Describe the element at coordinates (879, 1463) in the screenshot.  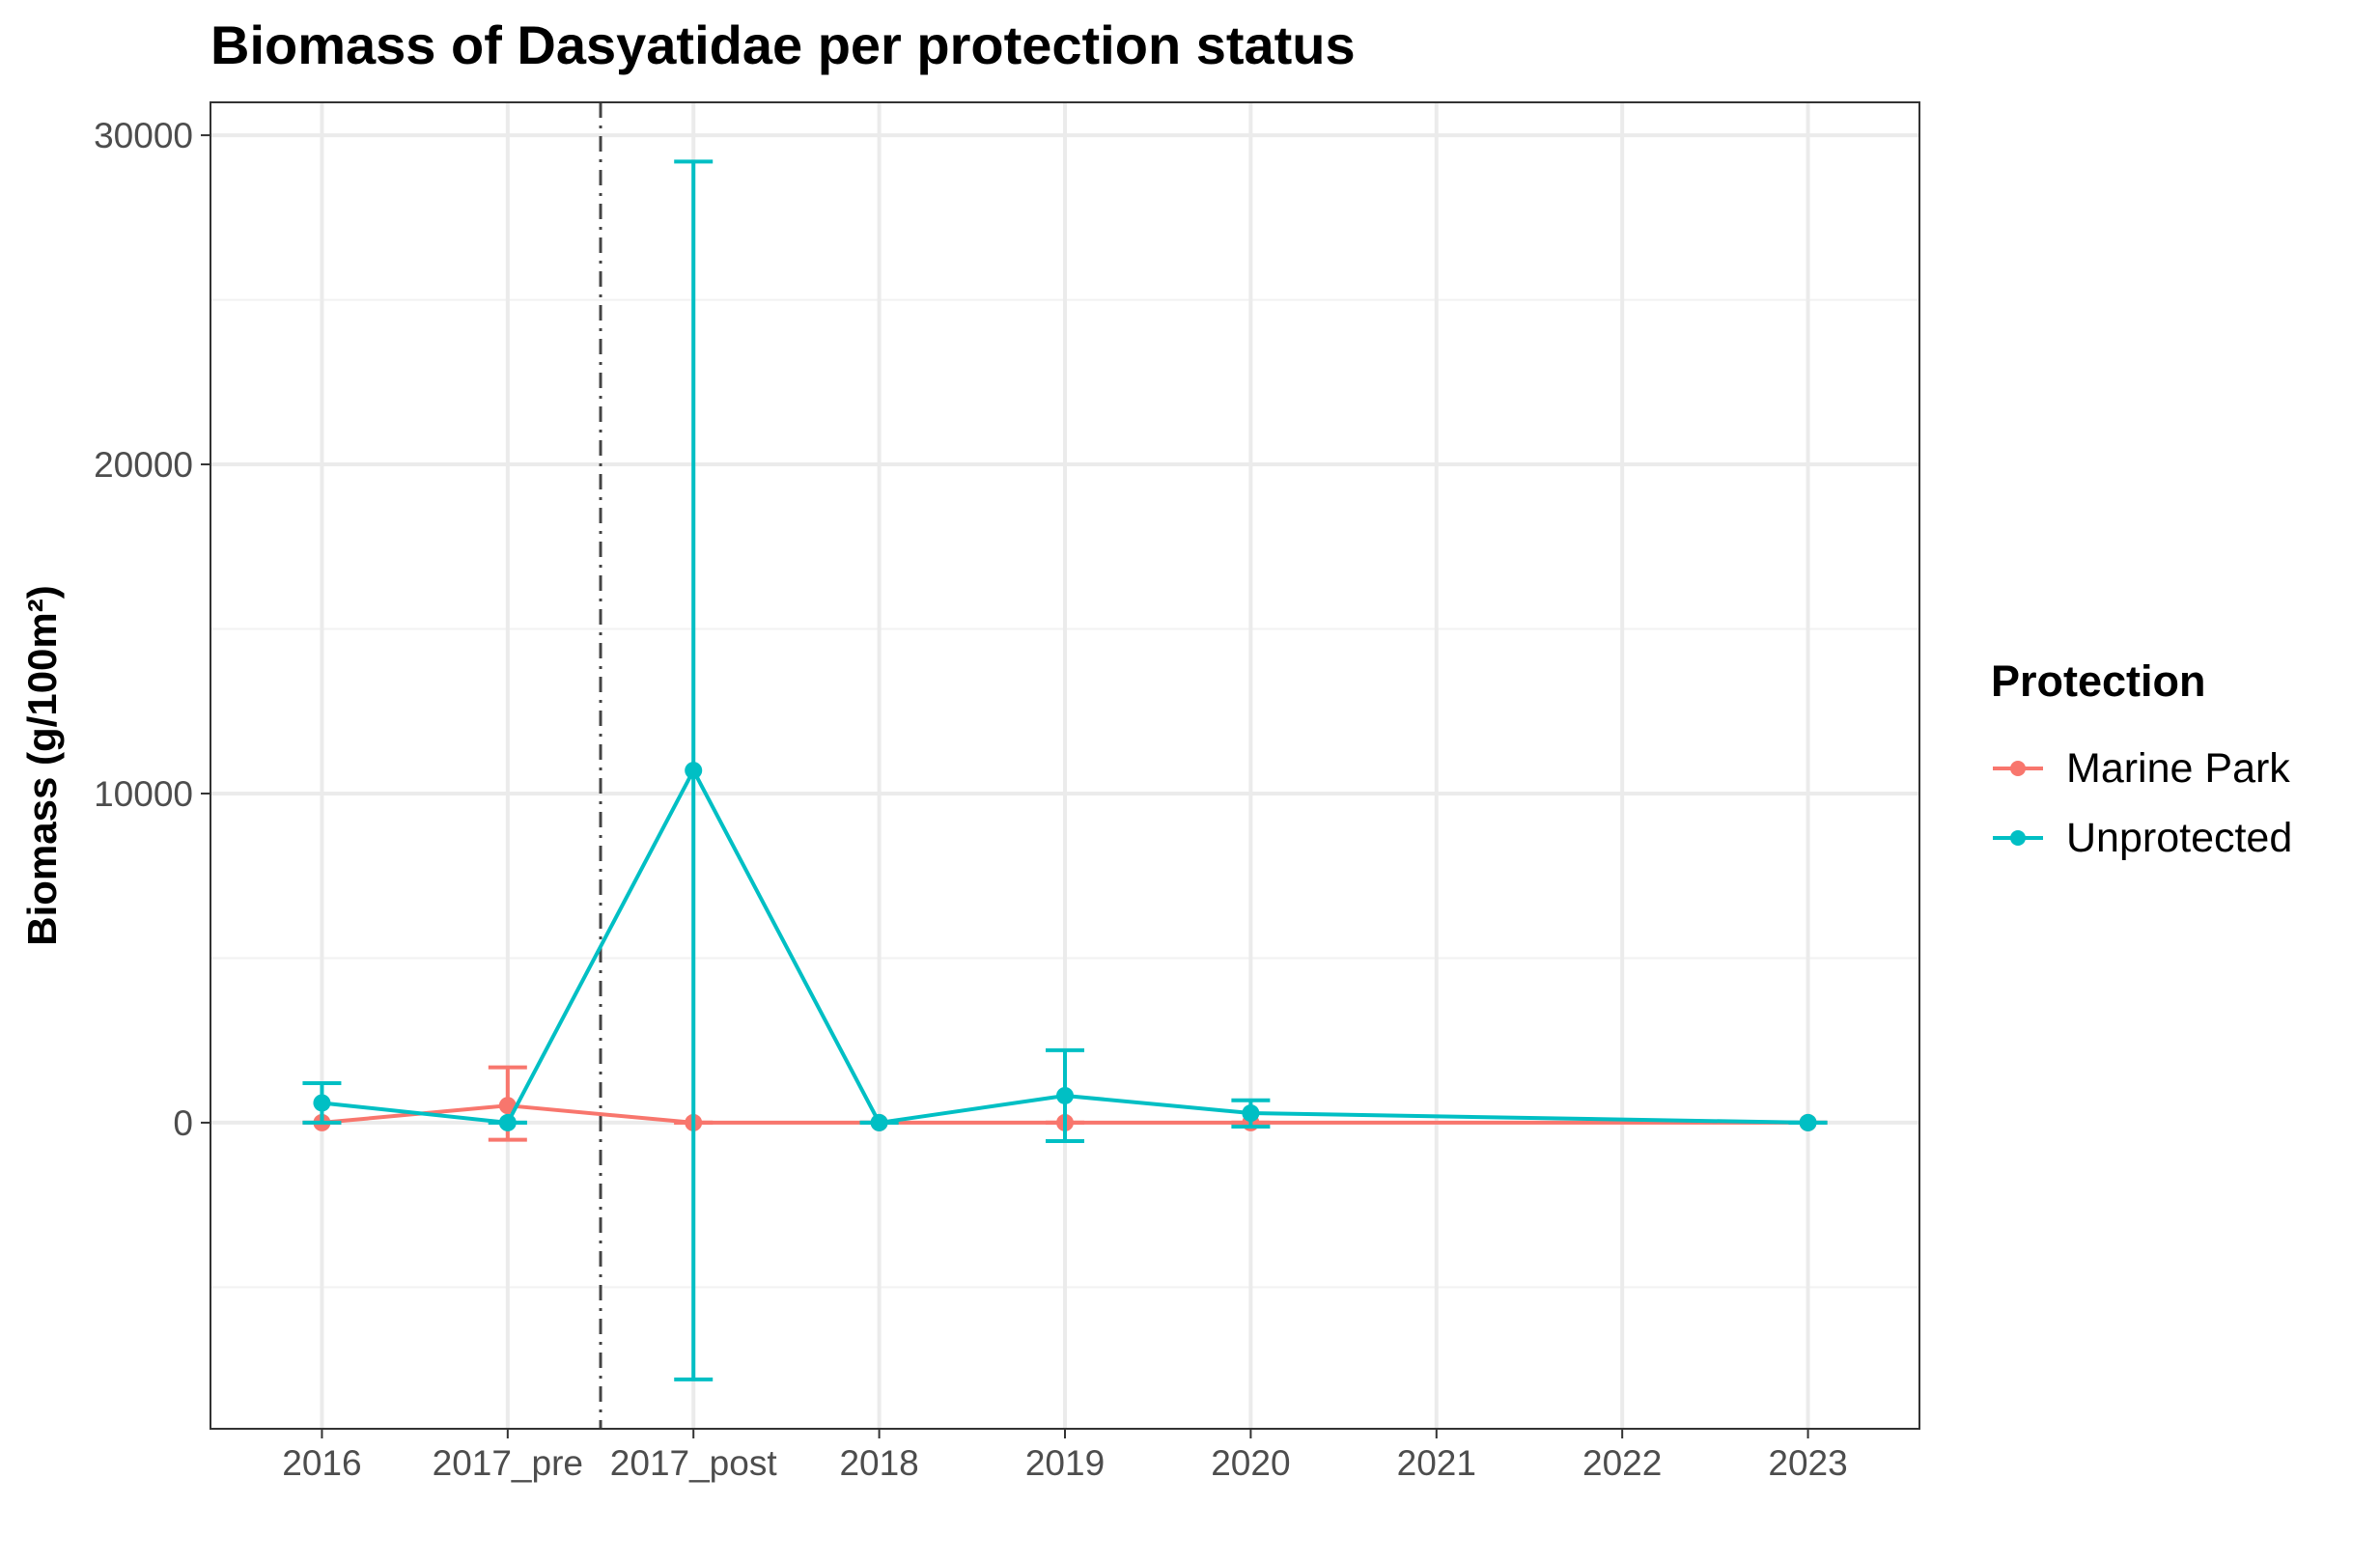
I see `x-tick-label: 2018` at that location.